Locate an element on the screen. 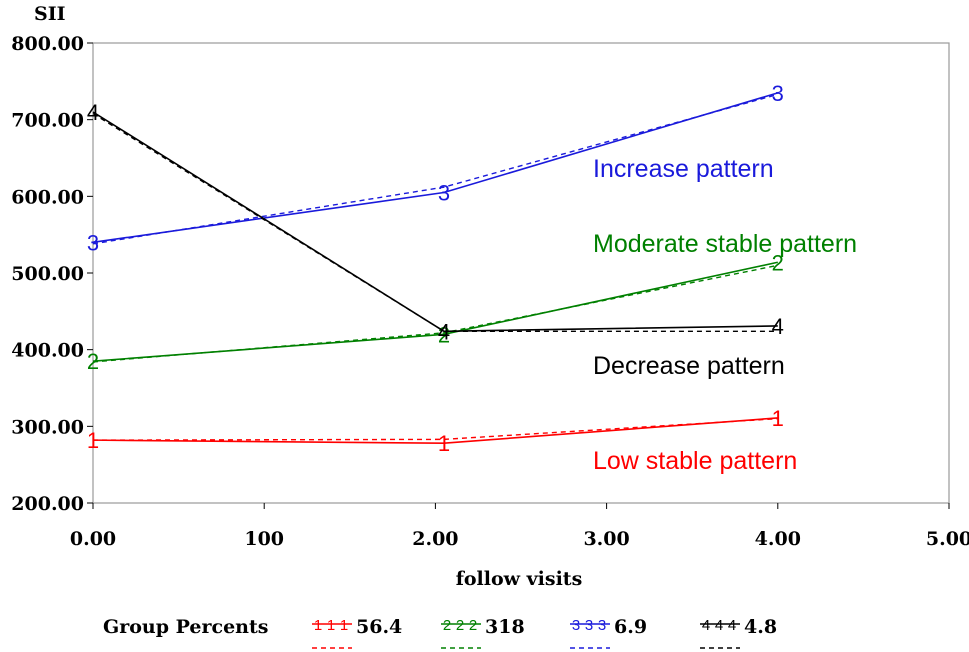 Image resolution: width=969 pixels, height=652 pixels. annotation-increase: Increase pattern is located at coordinates (683, 169).